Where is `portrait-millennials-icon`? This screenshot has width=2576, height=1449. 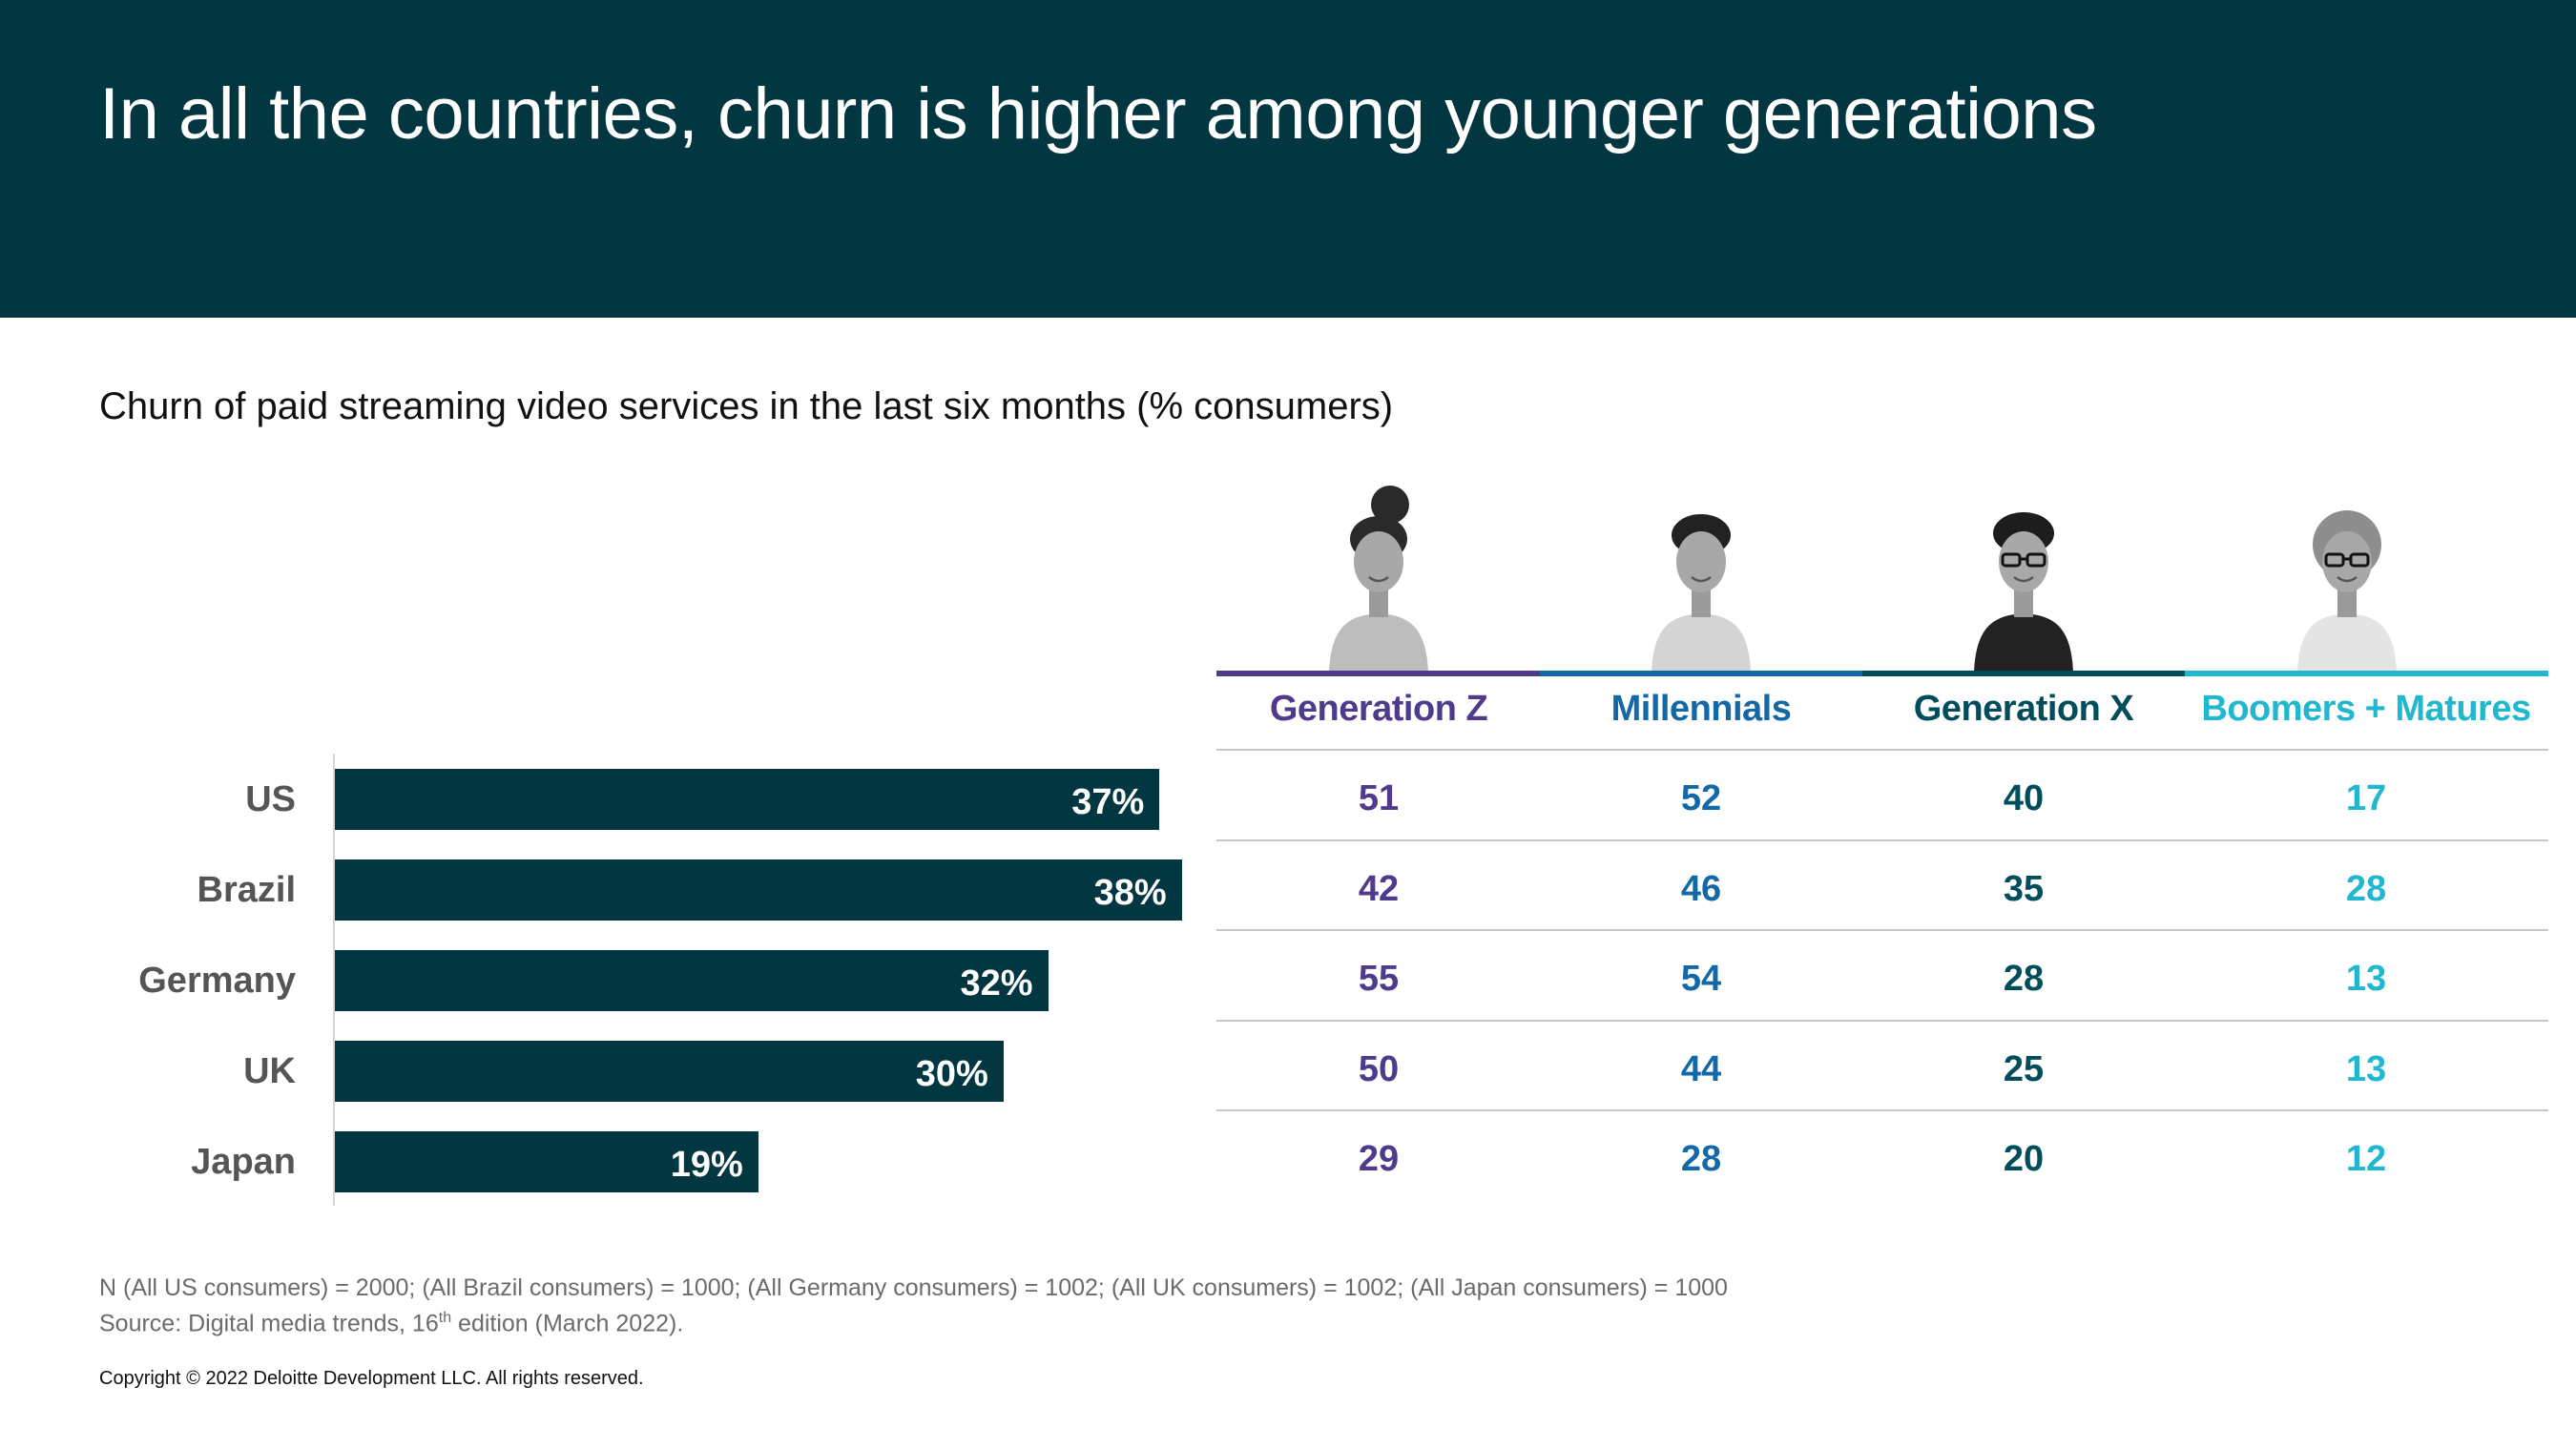 portrait-millennials-icon is located at coordinates (1701, 593).